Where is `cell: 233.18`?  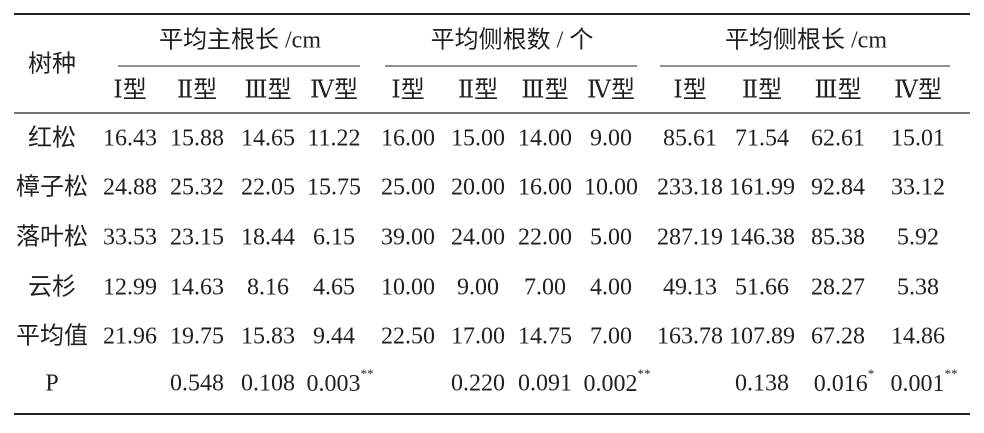
cell: 233.18 is located at coordinates (690, 188).